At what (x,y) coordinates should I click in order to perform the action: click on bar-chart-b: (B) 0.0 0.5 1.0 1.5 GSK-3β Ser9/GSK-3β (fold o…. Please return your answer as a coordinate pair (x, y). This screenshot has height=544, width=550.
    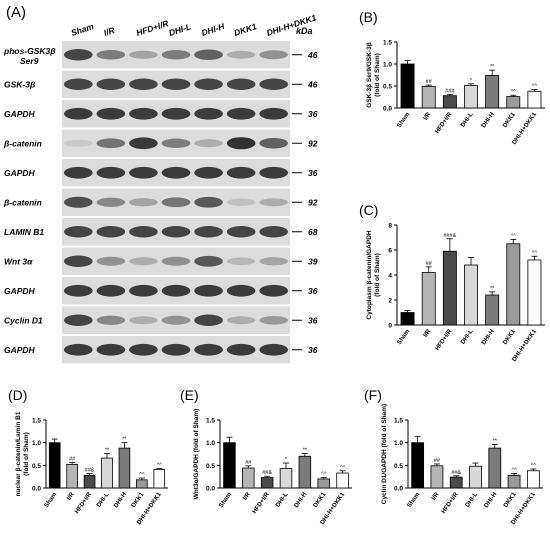
    Looking at the image, I should click on (452, 77).